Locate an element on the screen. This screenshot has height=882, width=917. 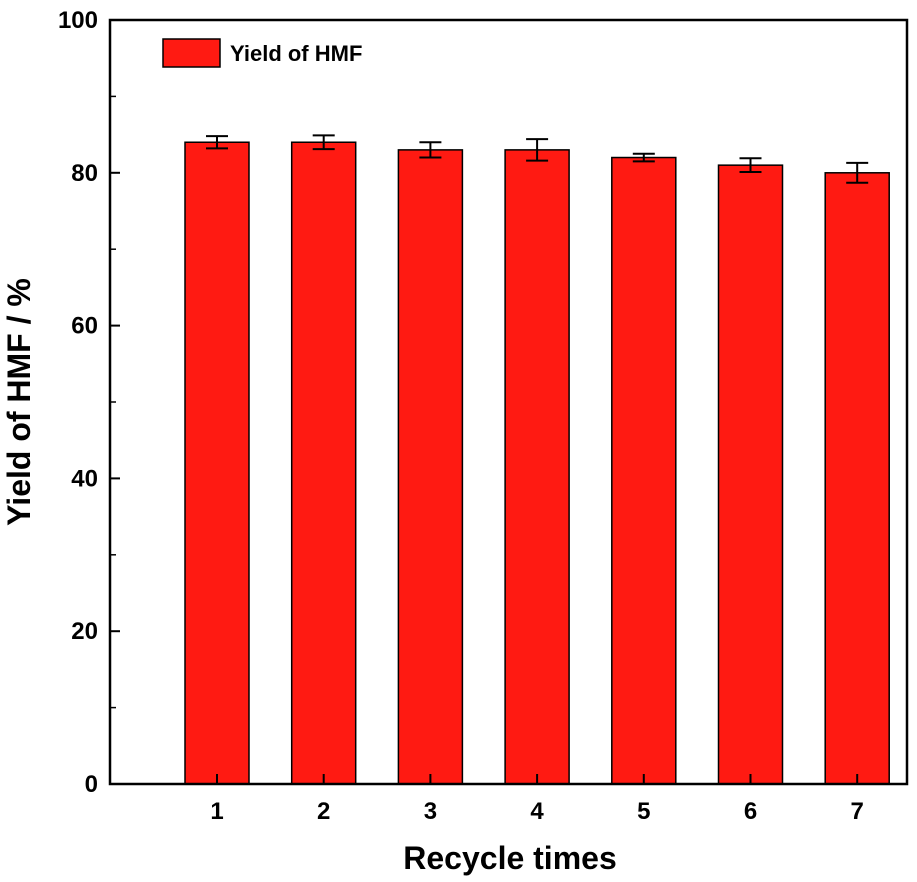
x-tick-label: 6 is located at coordinates (750, 811).